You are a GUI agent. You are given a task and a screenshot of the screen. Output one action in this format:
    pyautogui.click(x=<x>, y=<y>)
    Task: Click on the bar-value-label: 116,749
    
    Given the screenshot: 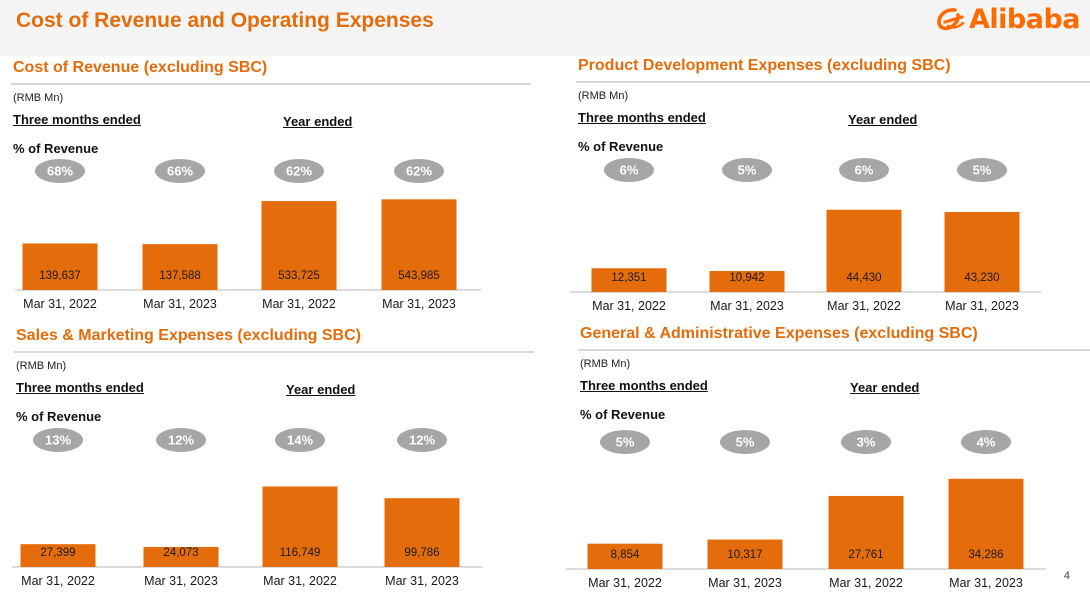 What is the action you would take?
    pyautogui.click(x=300, y=553)
    